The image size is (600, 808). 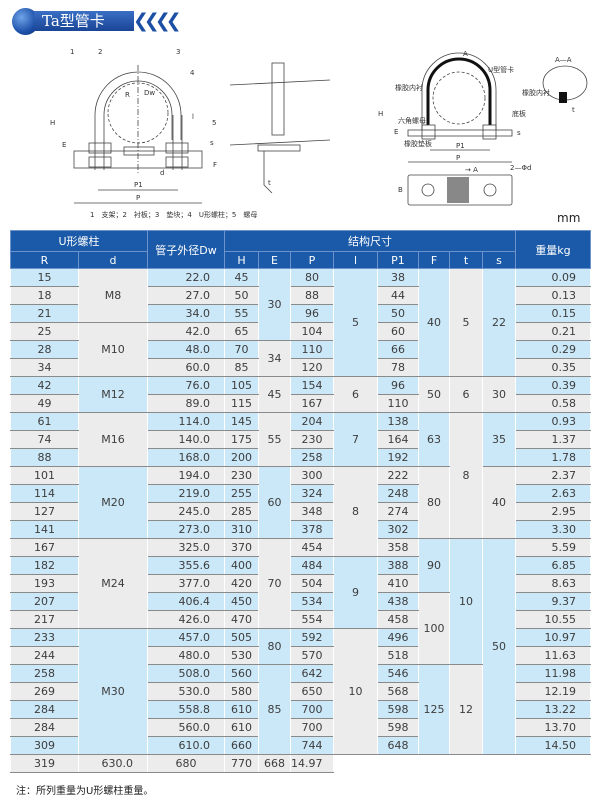 I want to click on cell-p: 650, so click(x=312, y=691).